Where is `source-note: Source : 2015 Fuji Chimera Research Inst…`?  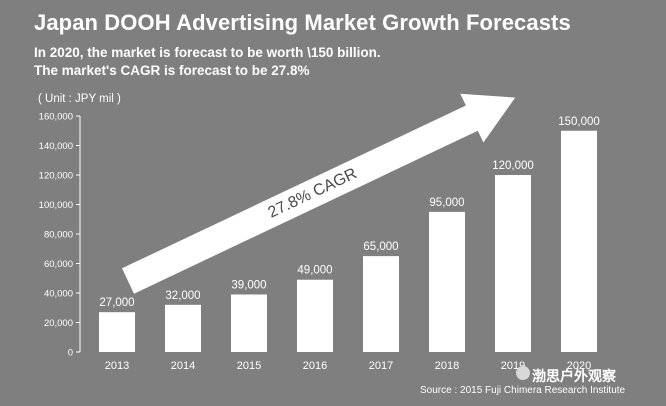
source-note: Source : 2015 Fuji Chimera Research Inst… is located at coordinates (523, 390).